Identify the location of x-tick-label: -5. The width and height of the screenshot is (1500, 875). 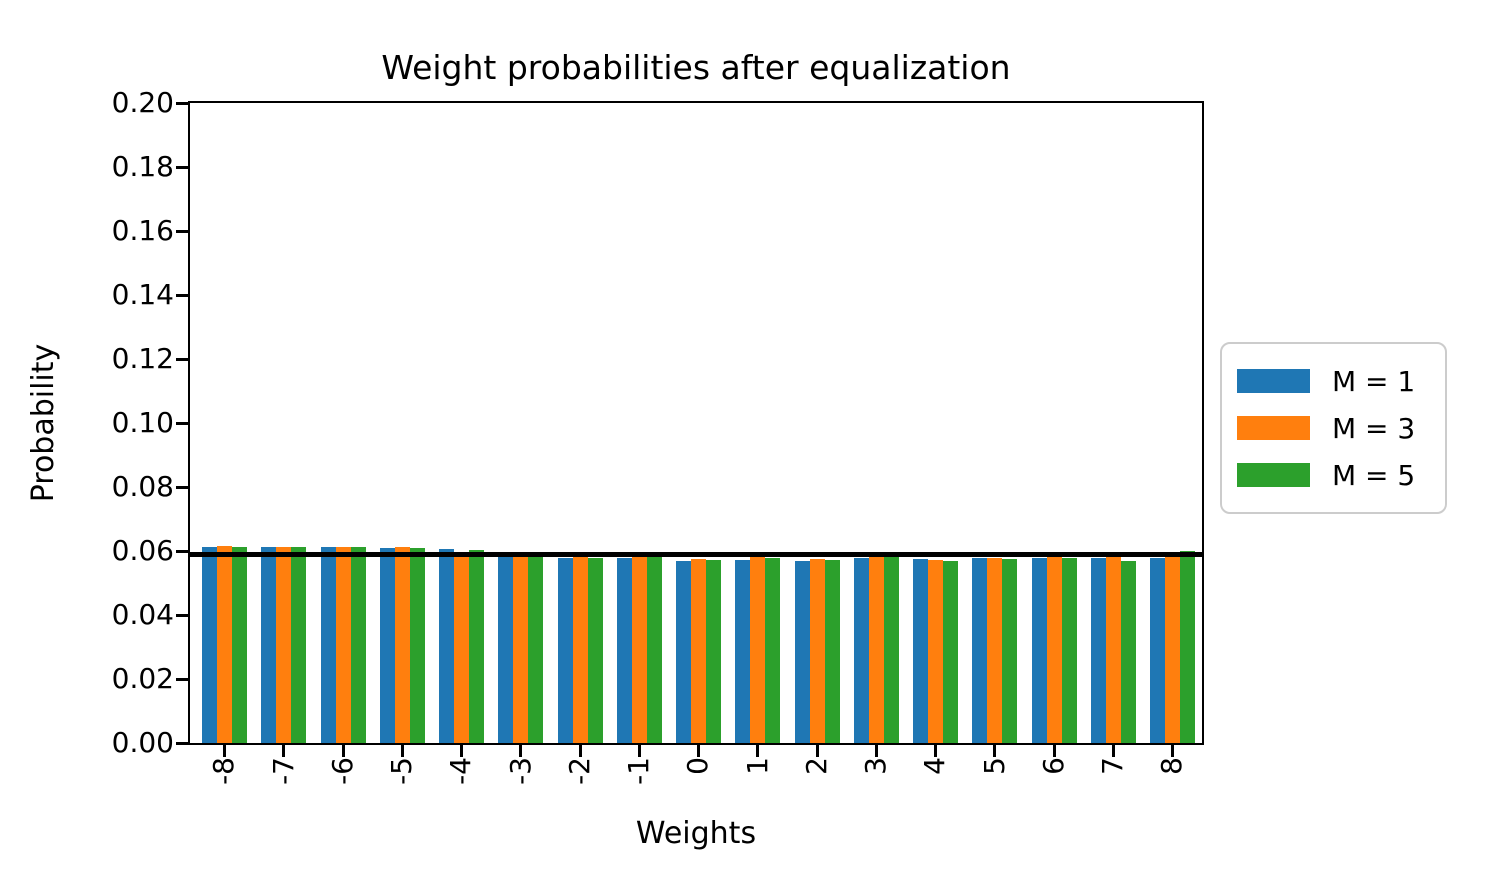
(402, 771).